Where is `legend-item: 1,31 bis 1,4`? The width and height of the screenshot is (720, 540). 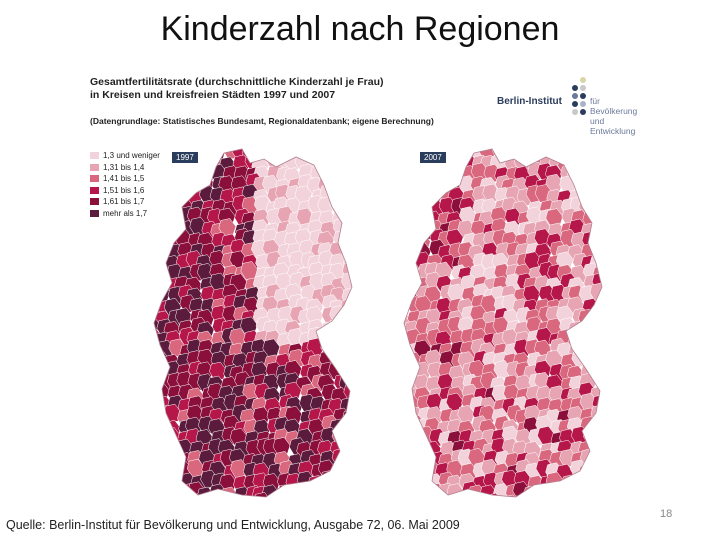 legend-item: 1,31 bis 1,4 is located at coordinates (130, 168).